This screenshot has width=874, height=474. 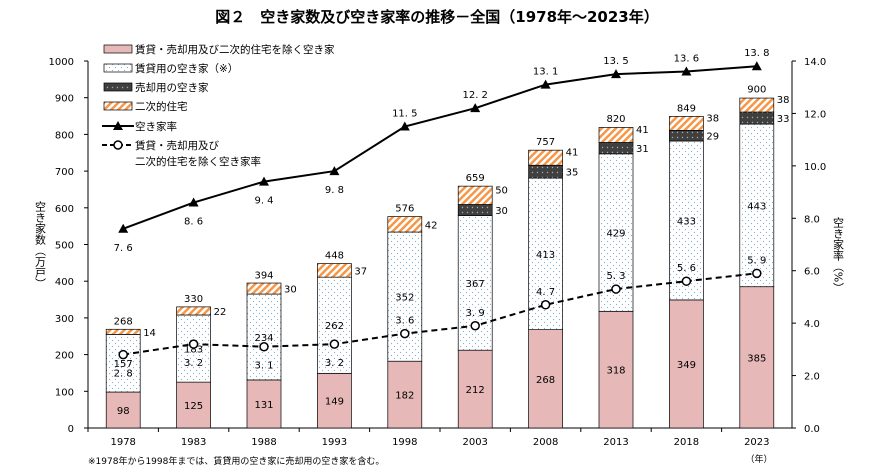 What do you see at coordinates (756, 358) in the screenshot?
I see `bar-label: 385` at bounding box center [756, 358].